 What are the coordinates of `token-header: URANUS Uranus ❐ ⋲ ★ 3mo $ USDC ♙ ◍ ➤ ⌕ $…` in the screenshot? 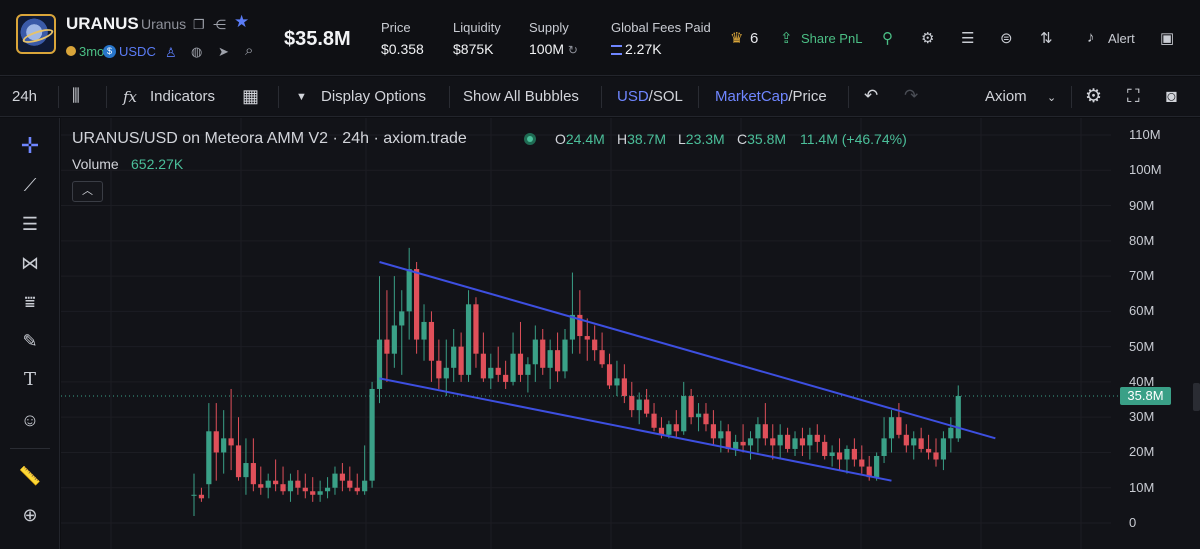 It's located at (600, 38).